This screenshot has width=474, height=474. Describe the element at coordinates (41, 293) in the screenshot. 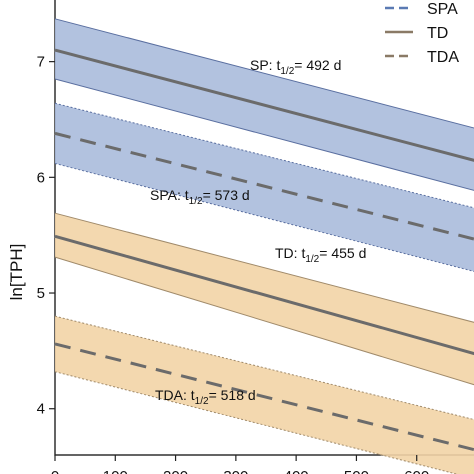

I see `y-tick-label: 5` at that location.